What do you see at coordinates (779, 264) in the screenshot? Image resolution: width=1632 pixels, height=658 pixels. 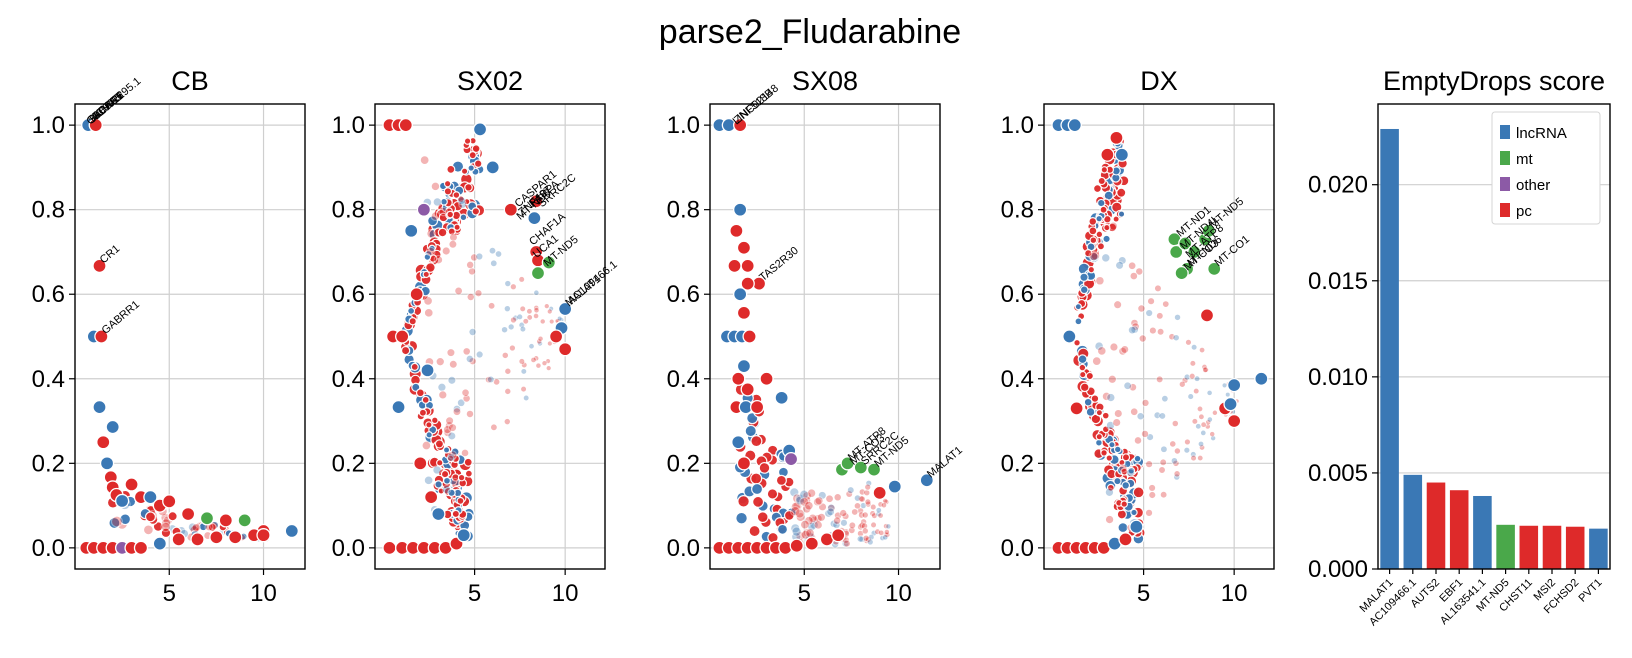 I see `gene-label: TAS2R30` at bounding box center [779, 264].